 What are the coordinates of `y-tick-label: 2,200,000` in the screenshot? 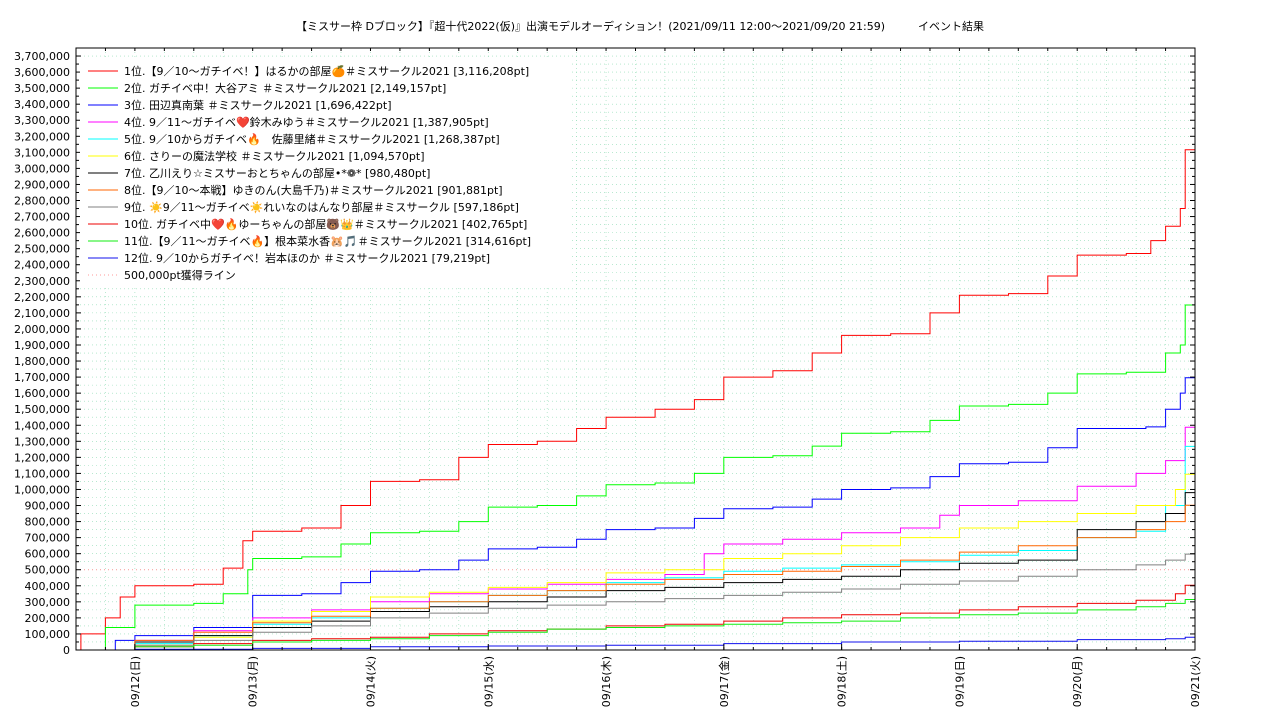 It's located at (42, 297).